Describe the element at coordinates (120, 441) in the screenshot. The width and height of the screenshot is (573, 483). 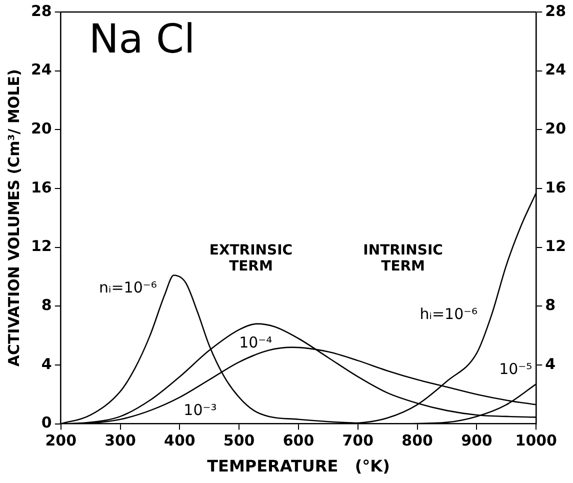
I see `x-tick-label: 300` at that location.